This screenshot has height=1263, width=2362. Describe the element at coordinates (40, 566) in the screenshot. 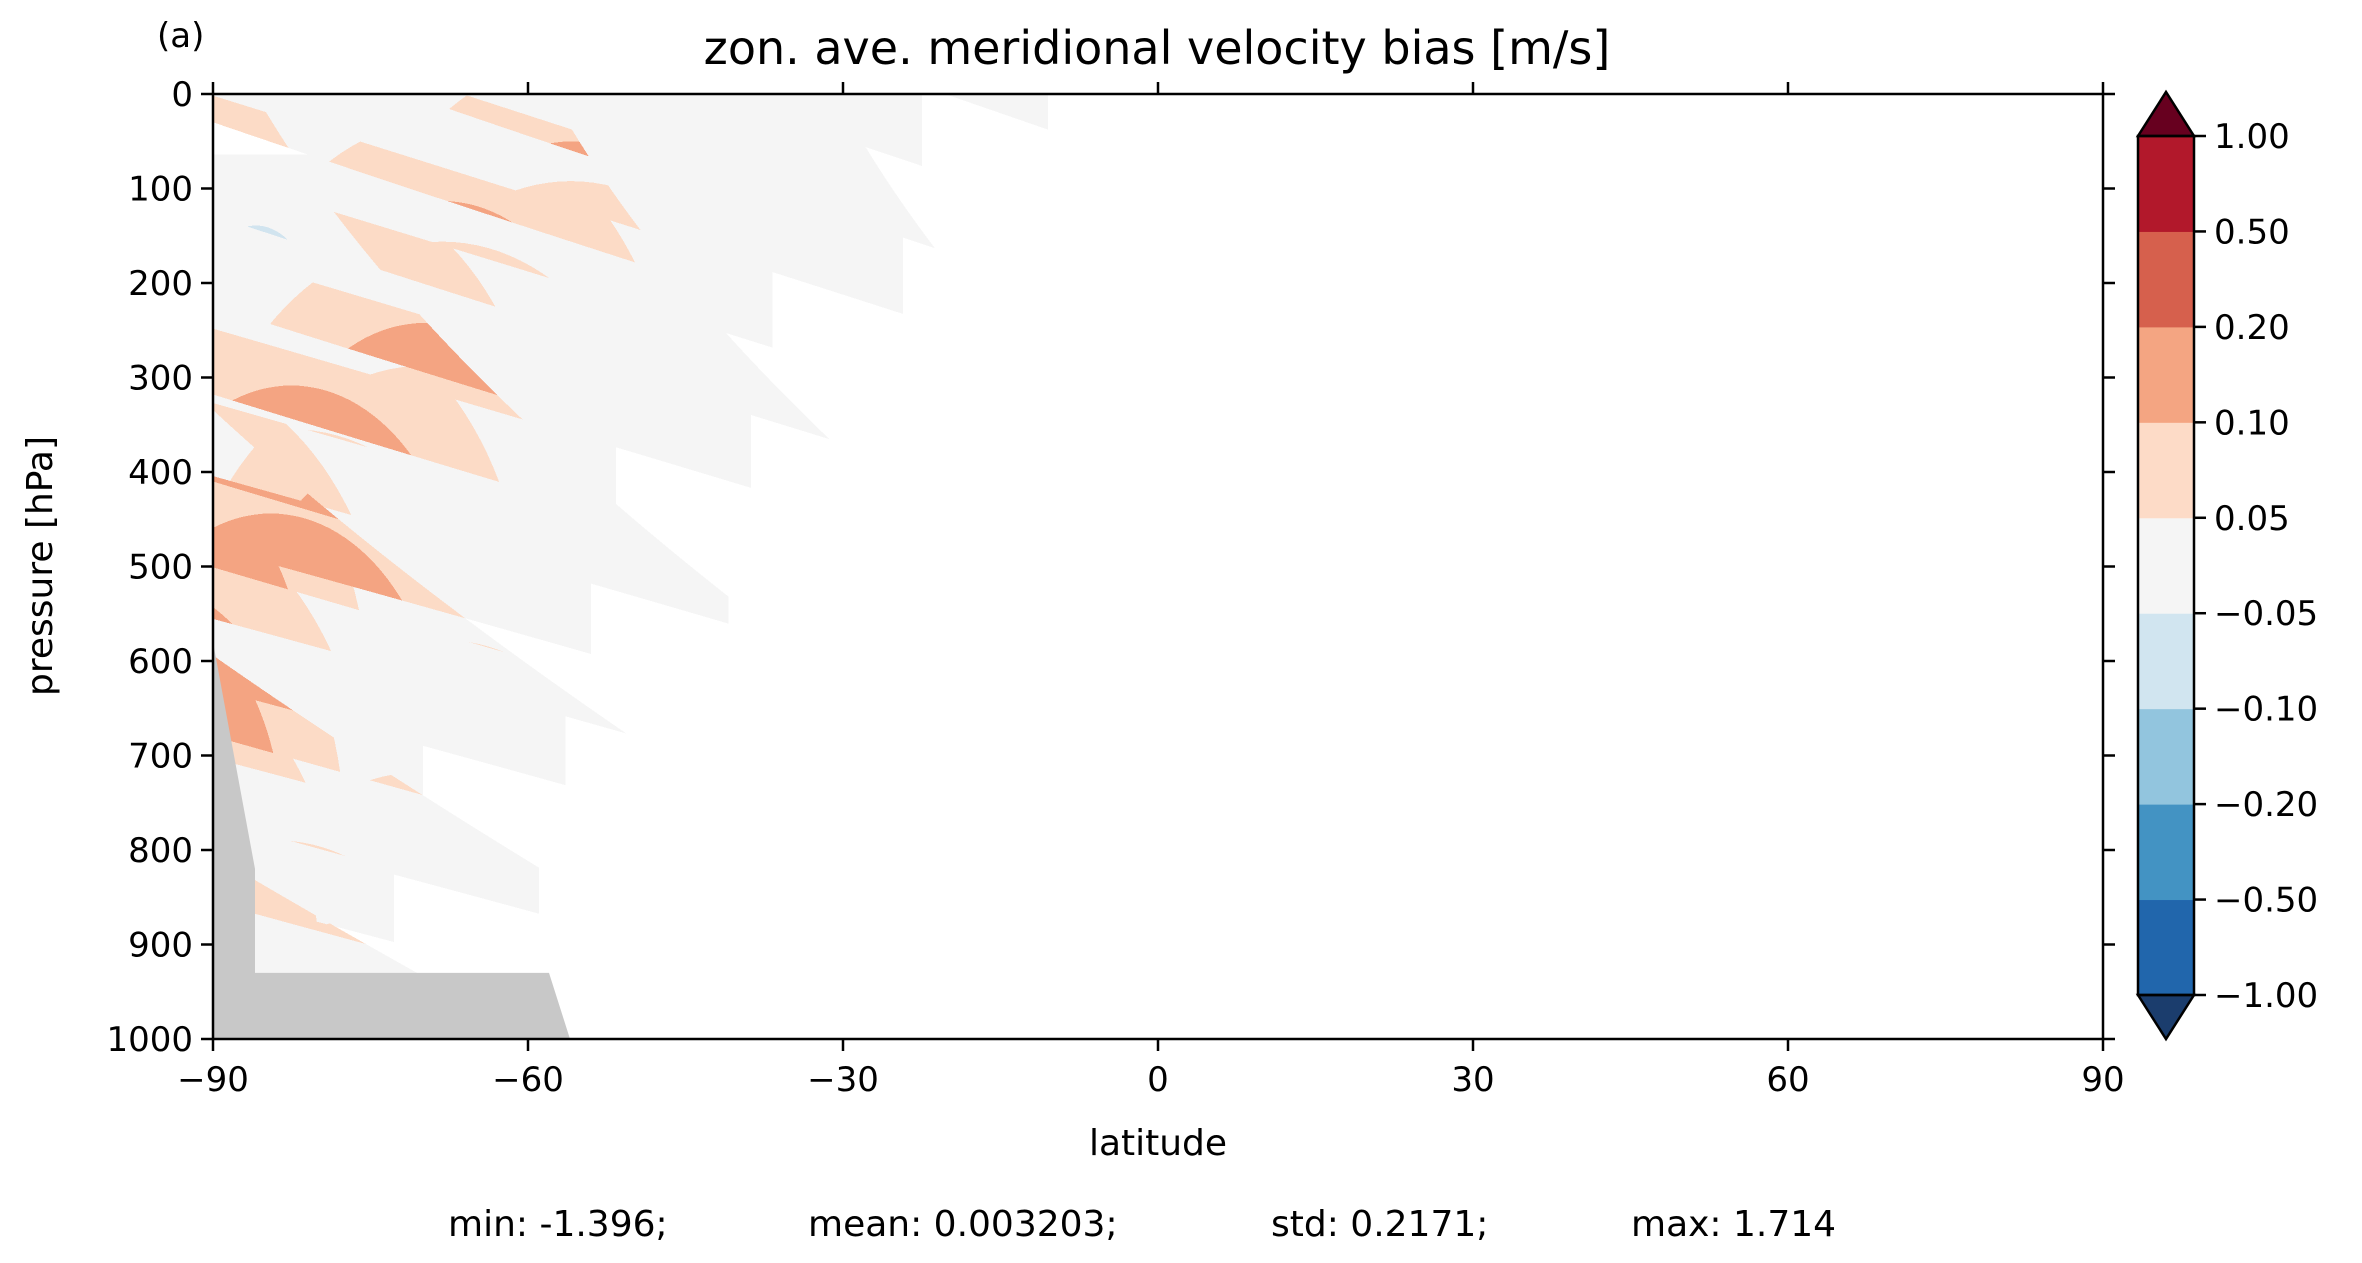

I see `y-axis-label: pressure [hPa]` at that location.